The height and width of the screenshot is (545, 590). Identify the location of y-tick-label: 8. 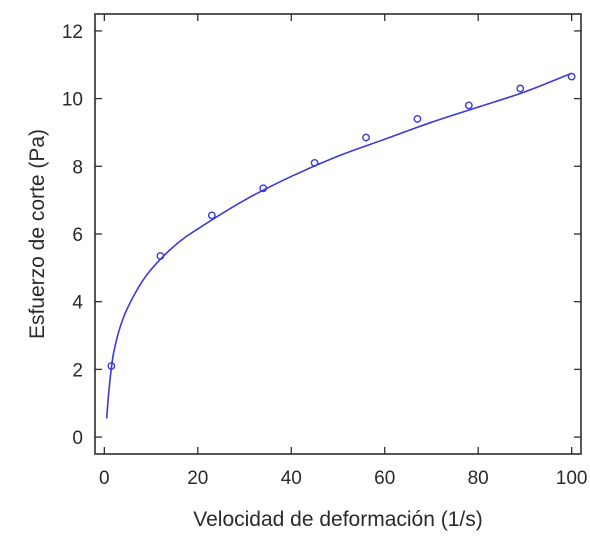
(77, 167).